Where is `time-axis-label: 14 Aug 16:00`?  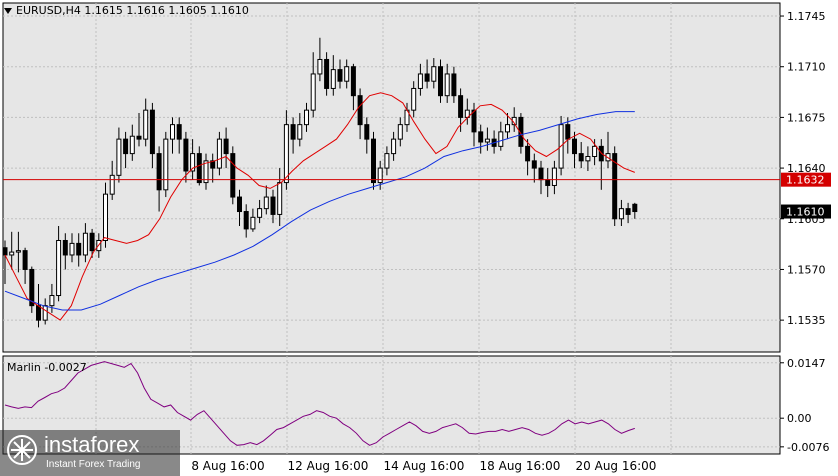
time-axis-label: 14 Aug 16:00 is located at coordinates (424, 466).